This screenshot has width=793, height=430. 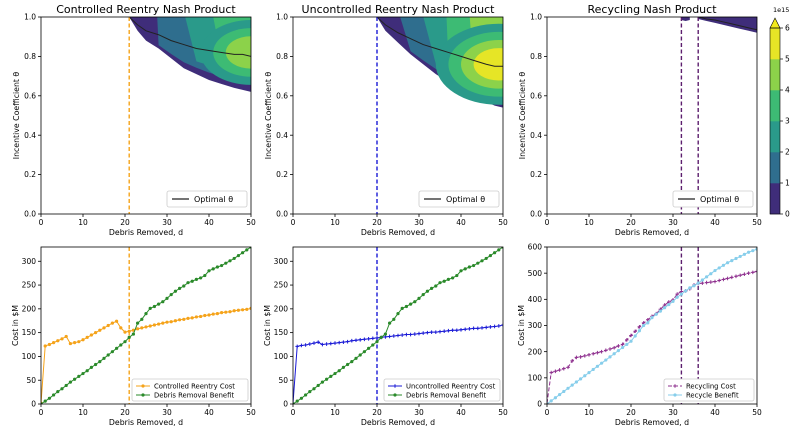 I want to click on x-tick-label: 0, so click(x=547, y=222).